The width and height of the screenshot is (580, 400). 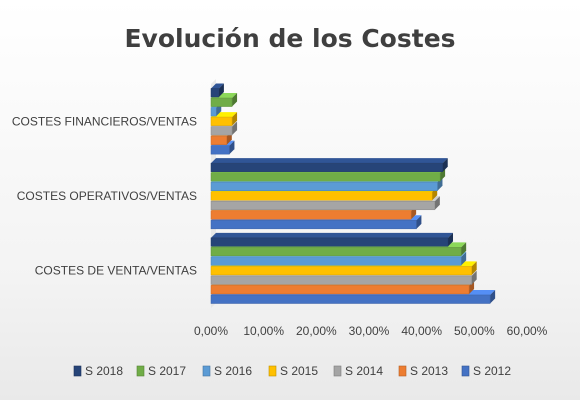 What do you see at coordinates (289, 38) in the screenshot?
I see `chart-title: Evolución de los Costes` at bounding box center [289, 38].